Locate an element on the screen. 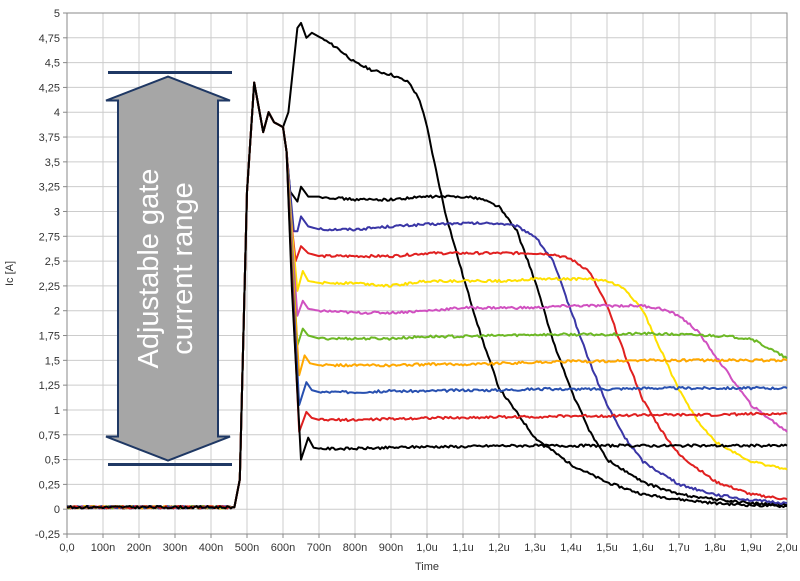 This screenshot has height=581, width=800. y-tick-label: 3 is located at coordinates (57, 212).